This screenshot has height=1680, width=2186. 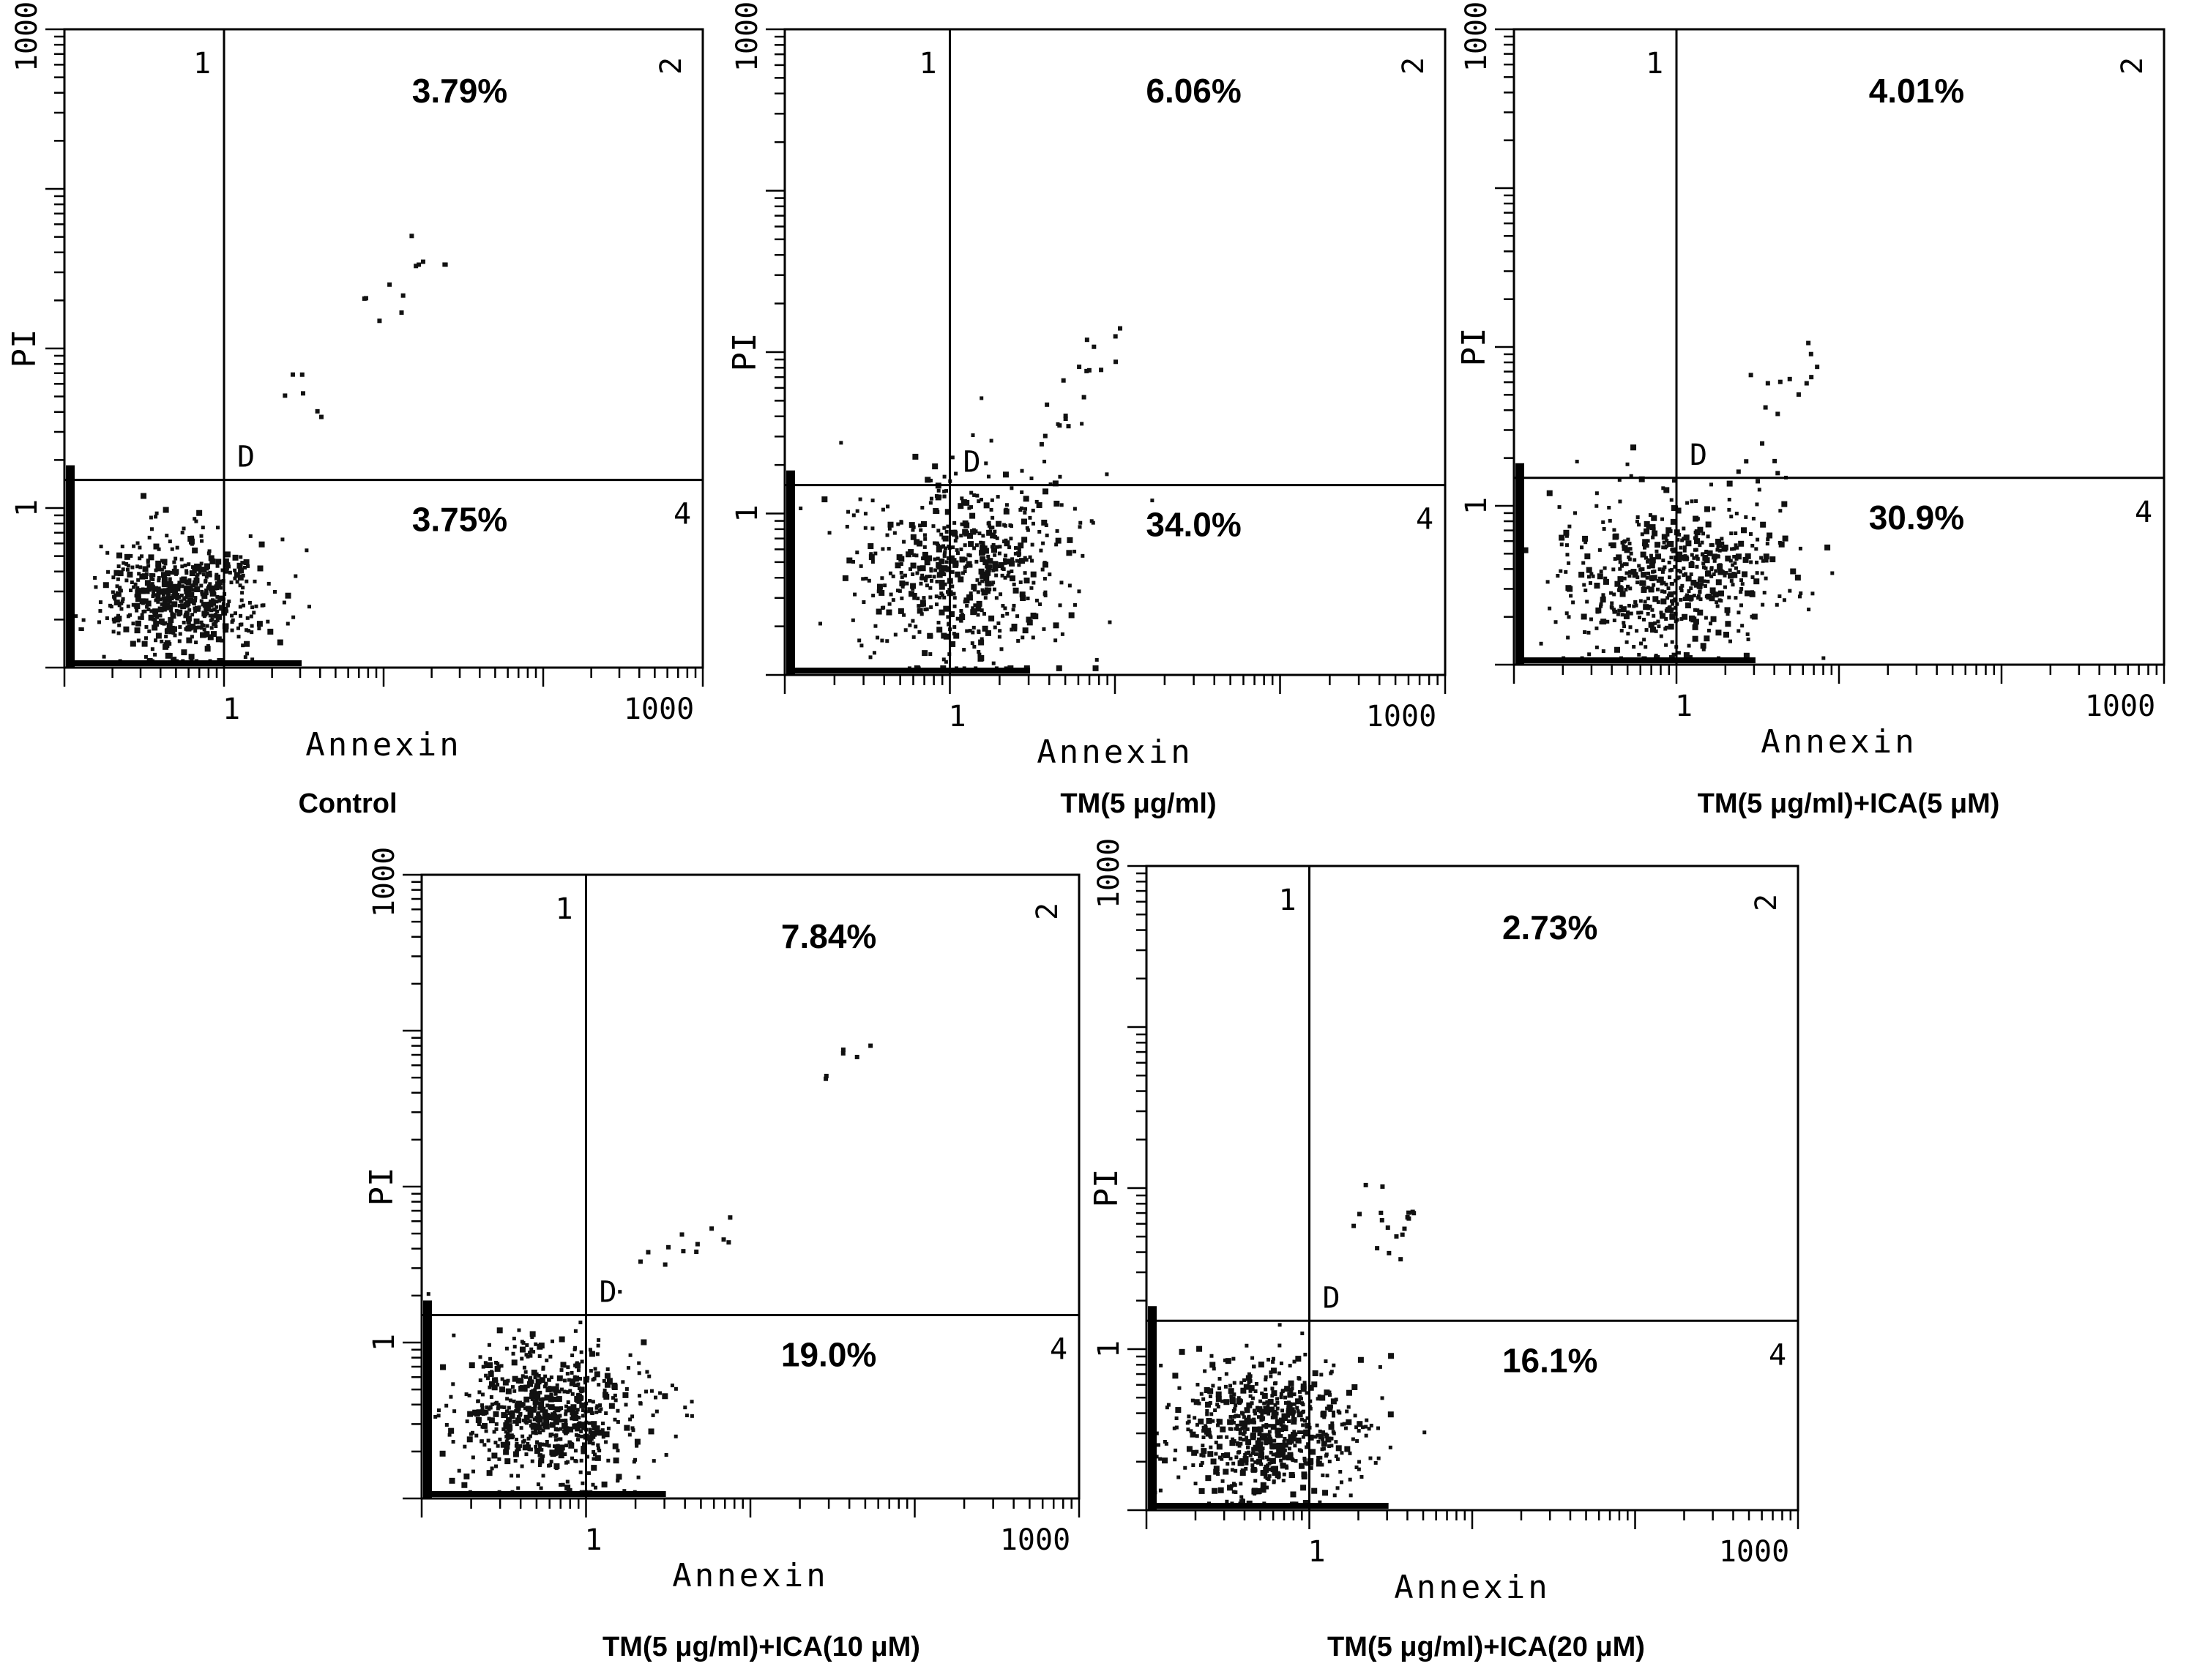 What do you see at coordinates (563, 909) in the screenshot?
I see `quadrant-label: 1` at bounding box center [563, 909].